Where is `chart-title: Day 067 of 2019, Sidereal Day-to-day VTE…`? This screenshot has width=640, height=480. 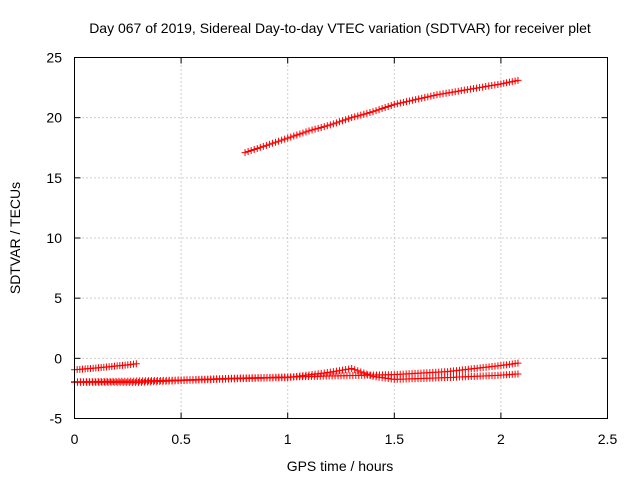
chart-title: Day 067 of 2019, Sidereal Day-to-day VTE… is located at coordinates (340, 28).